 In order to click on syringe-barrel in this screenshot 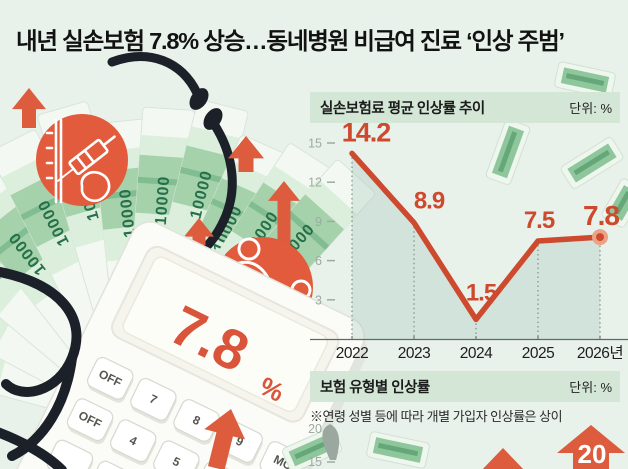, I will do `click(88, 157)`.